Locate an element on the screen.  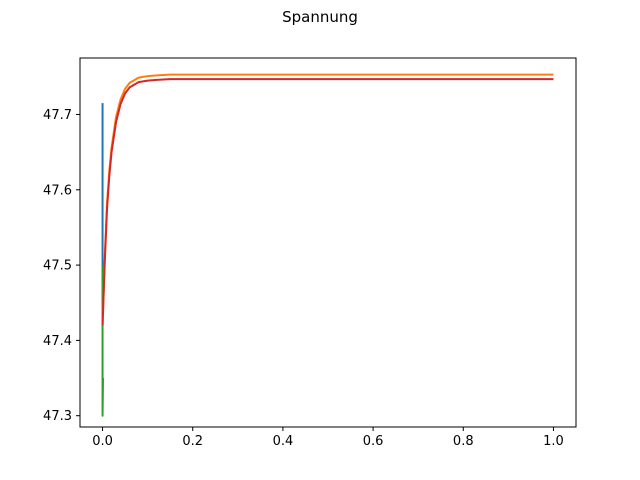
y-axis: 47.3 47.4 47.5 47.6 47.7 is located at coordinates (61, 266).